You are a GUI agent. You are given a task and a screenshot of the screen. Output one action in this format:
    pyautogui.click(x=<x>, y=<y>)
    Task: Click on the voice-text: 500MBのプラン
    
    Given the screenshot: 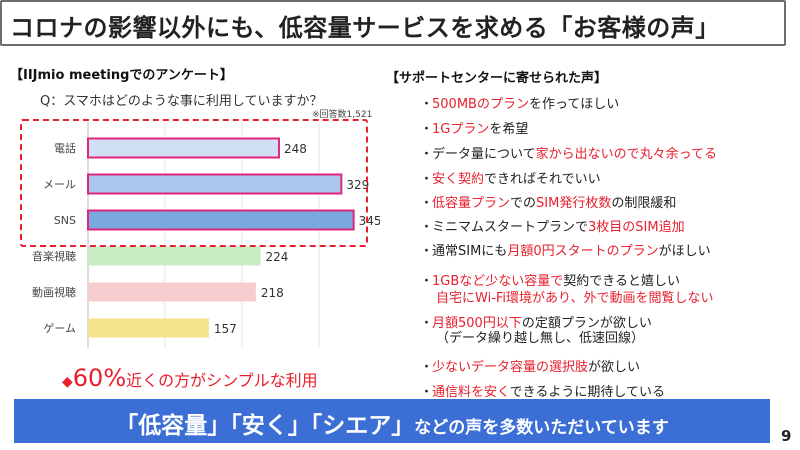 What is the action you would take?
    pyautogui.click(x=480, y=104)
    